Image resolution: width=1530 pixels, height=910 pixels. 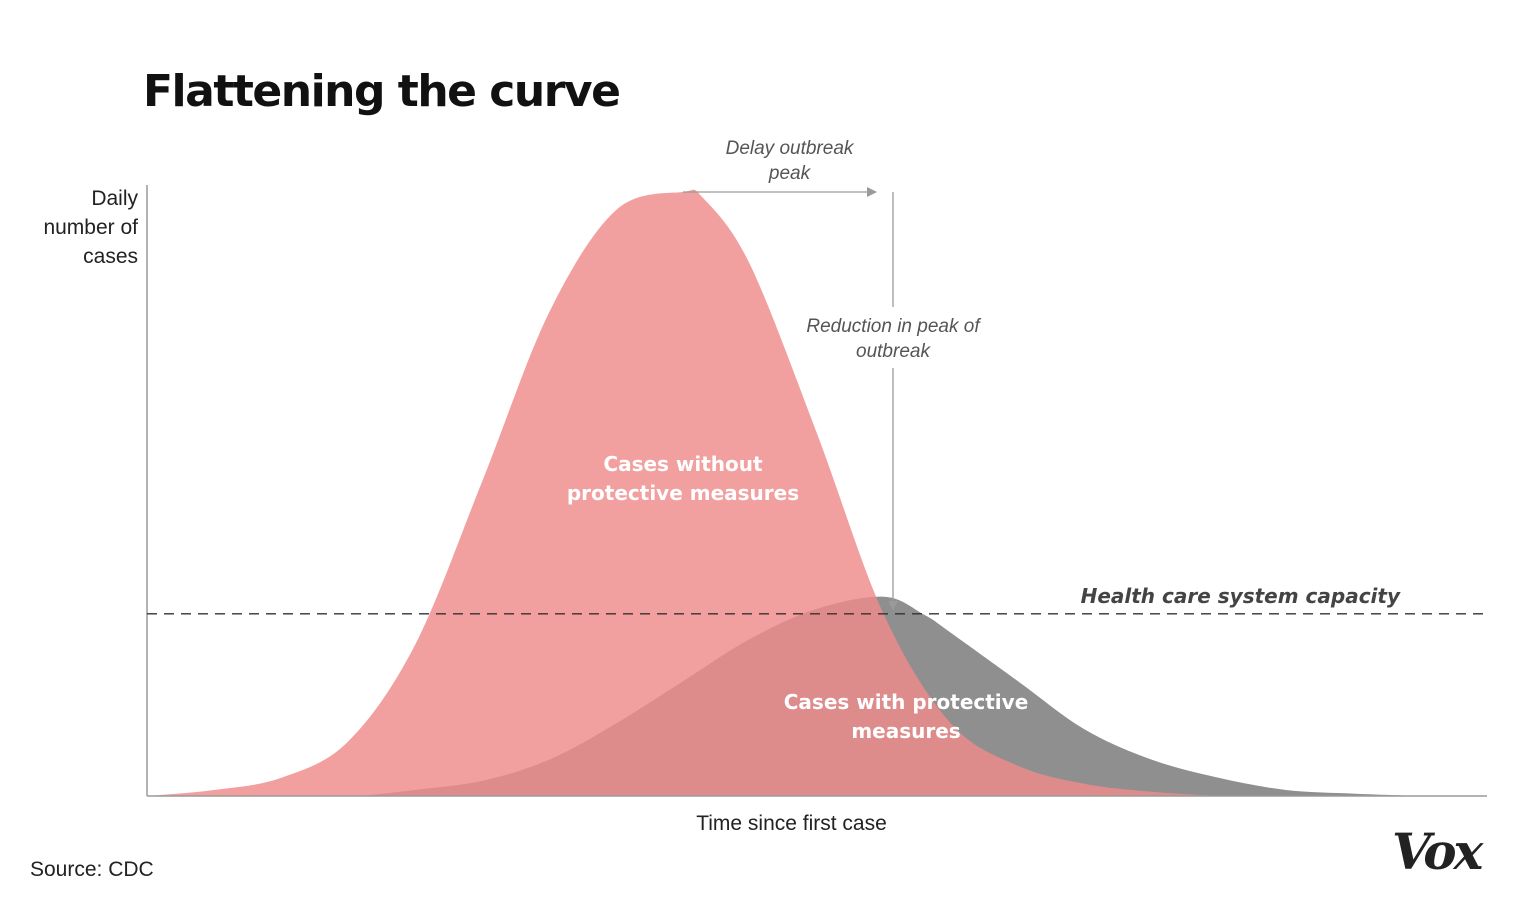 What do you see at coordinates (1241, 596) in the screenshot?
I see `capacity-label: Health care system capacity` at bounding box center [1241, 596].